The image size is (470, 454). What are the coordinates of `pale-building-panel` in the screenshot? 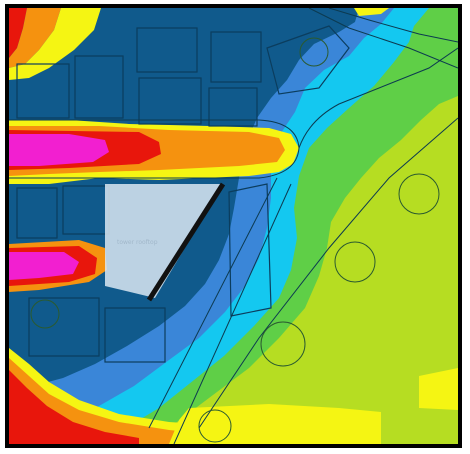 It's located at (164, 241).